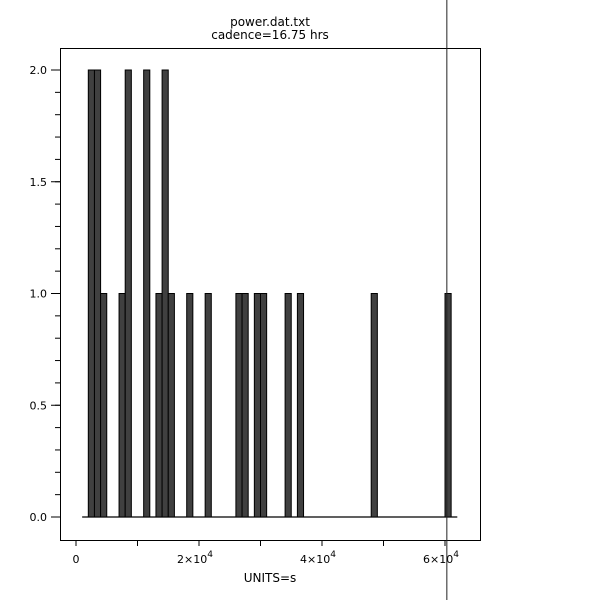  I want to click on y-tick-label: 0.5, so click(39, 405).